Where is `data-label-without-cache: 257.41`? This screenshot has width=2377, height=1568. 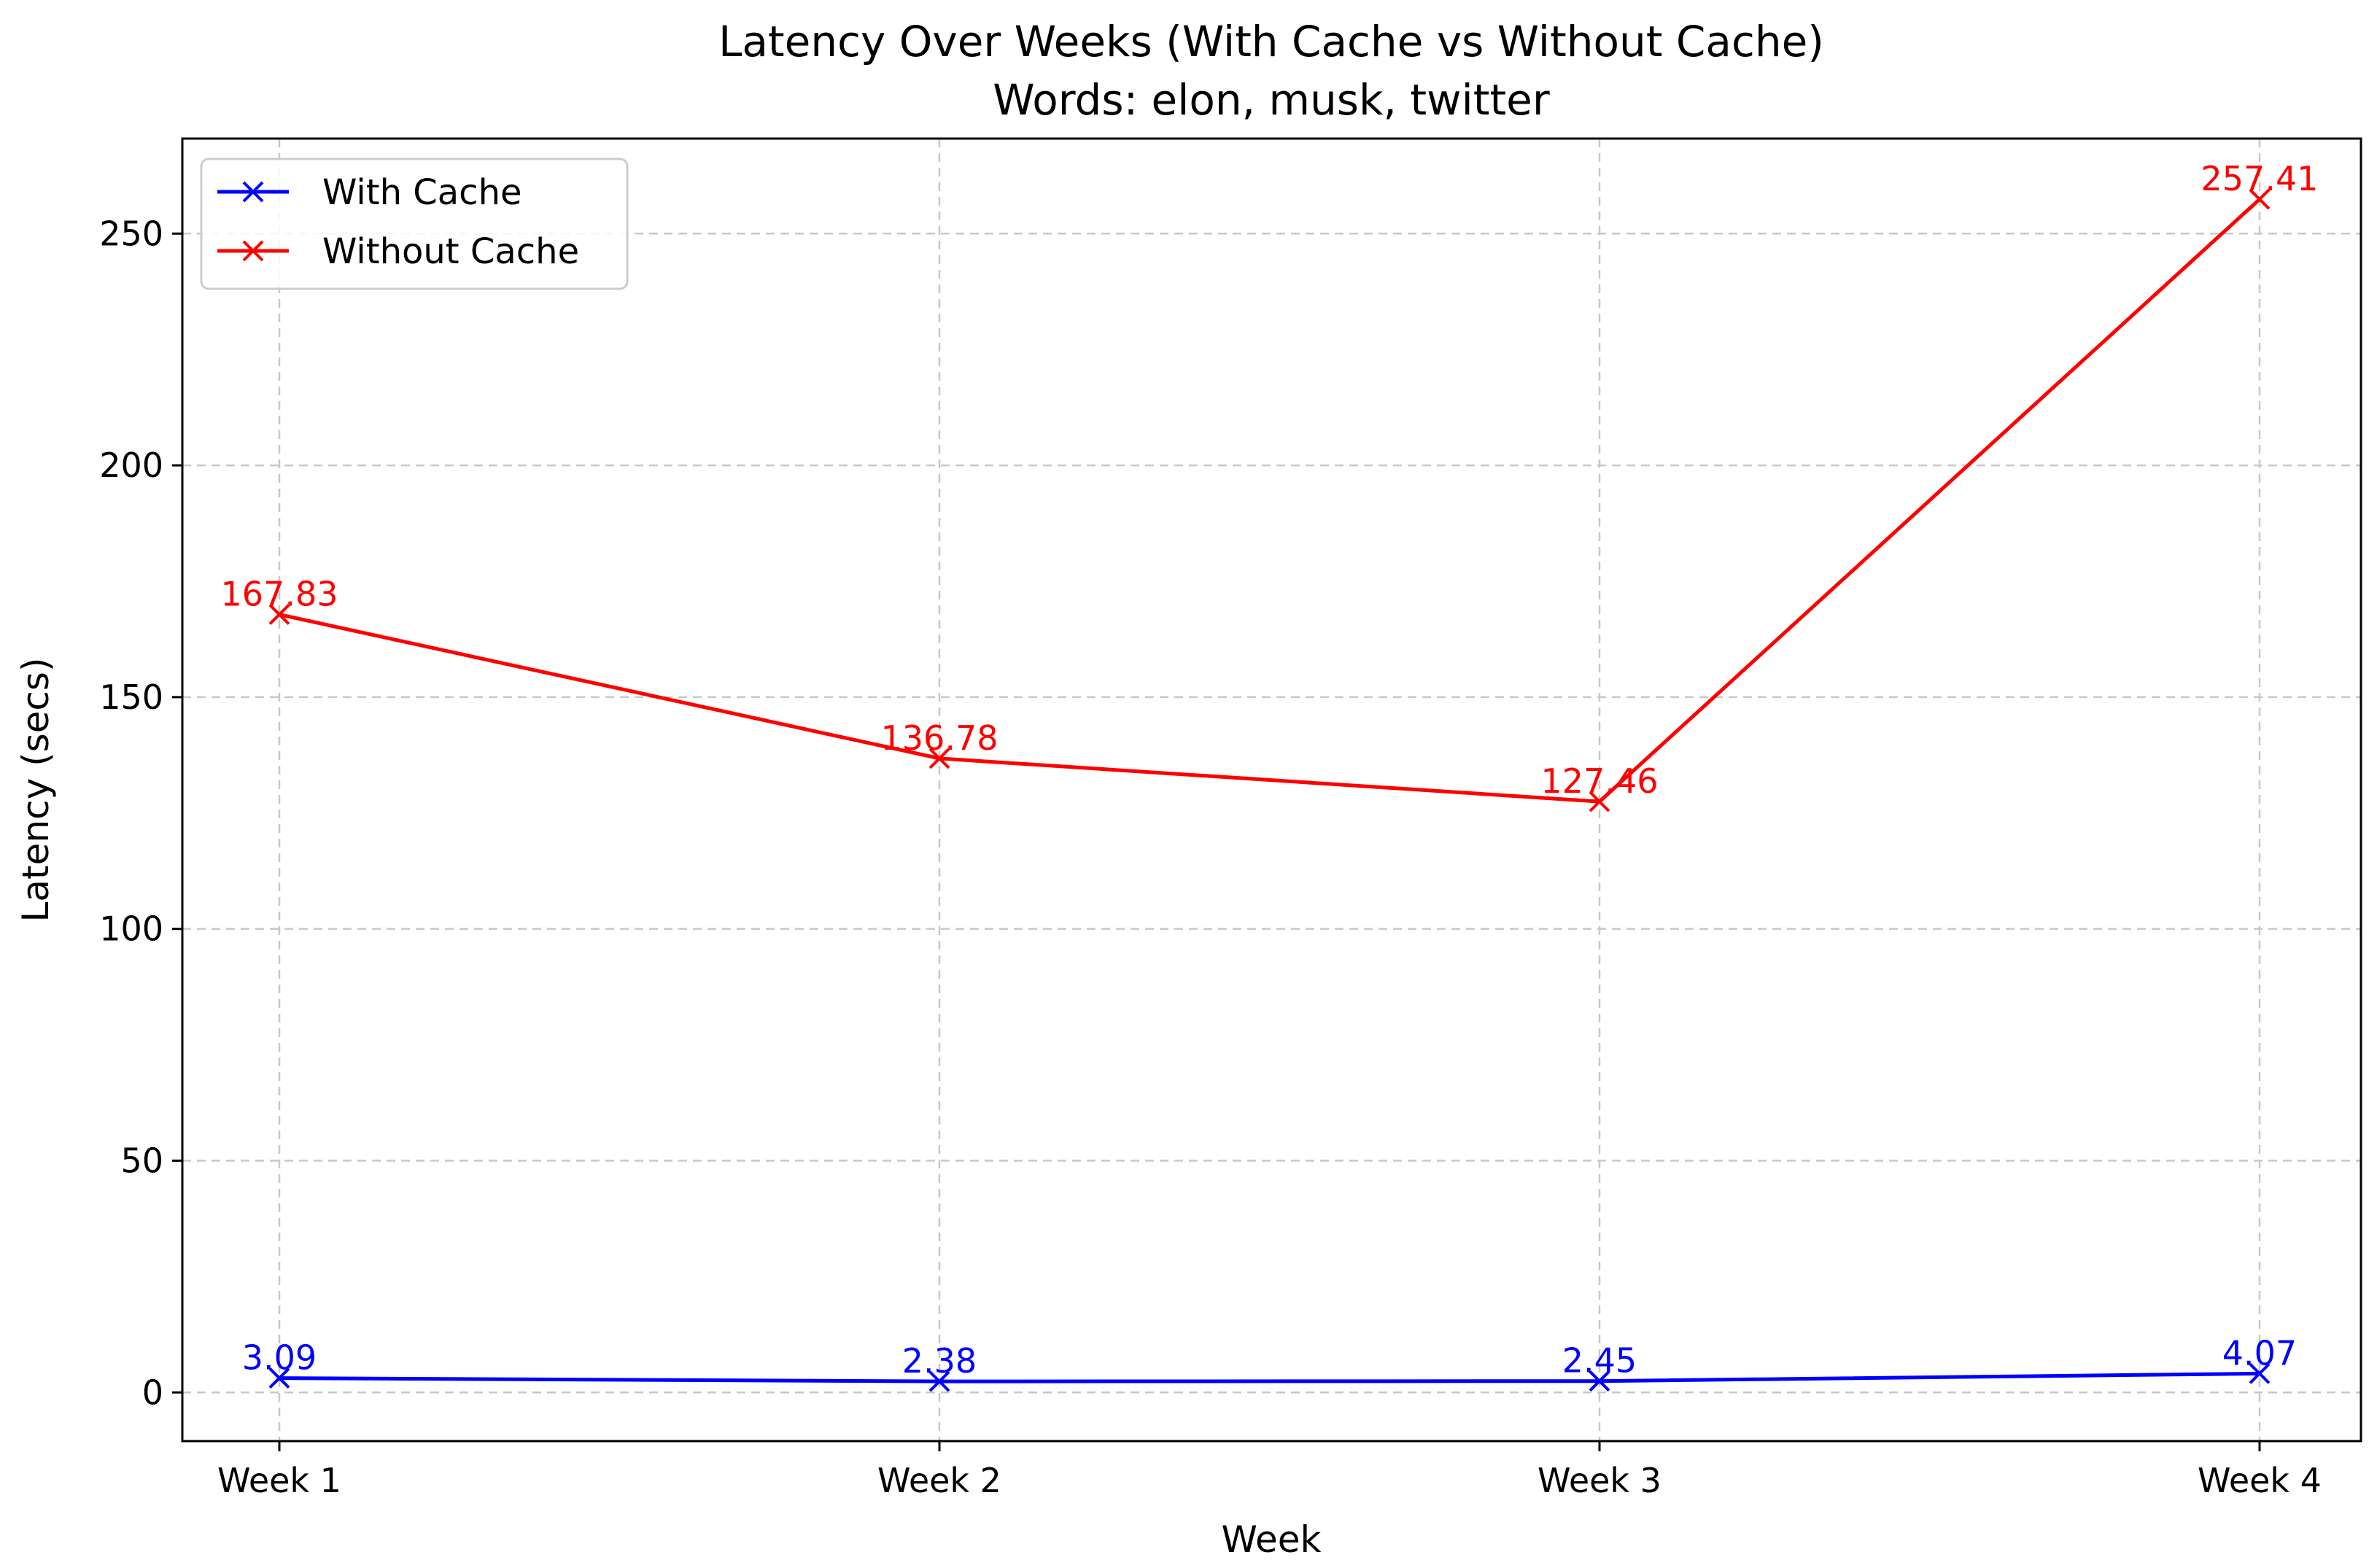
data-label-without-cache: 257.41 is located at coordinates (2260, 178).